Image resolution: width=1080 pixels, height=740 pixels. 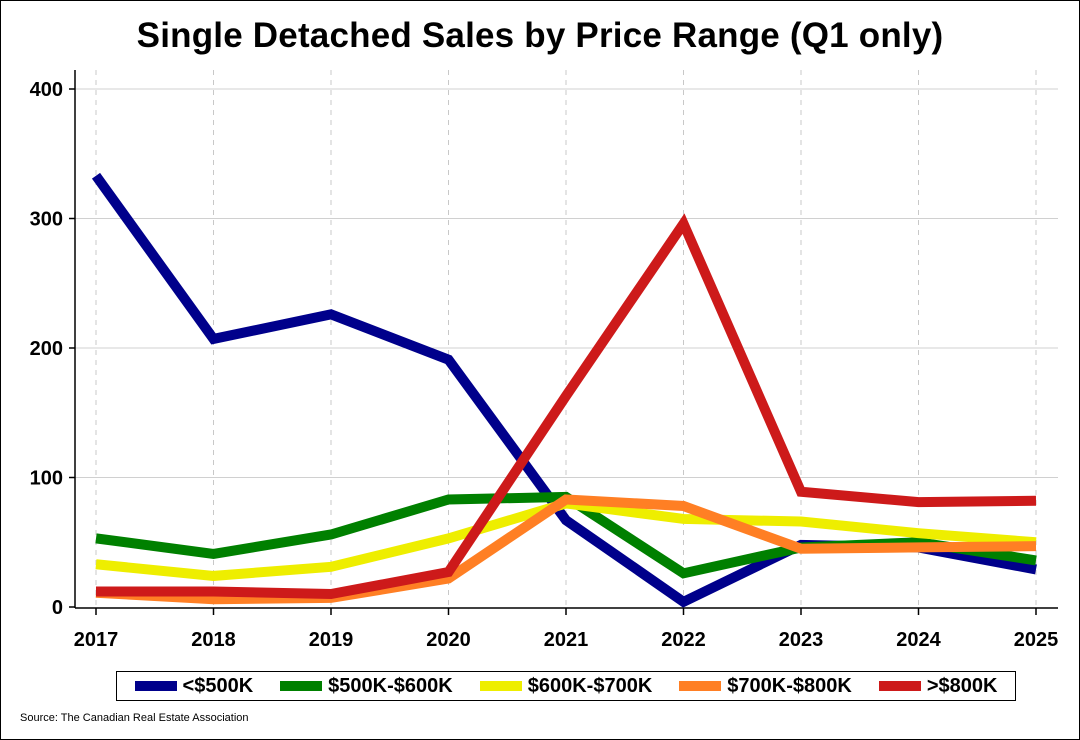 What do you see at coordinates (683, 640) in the screenshot?
I see `x-tick-label: 2022` at bounding box center [683, 640].